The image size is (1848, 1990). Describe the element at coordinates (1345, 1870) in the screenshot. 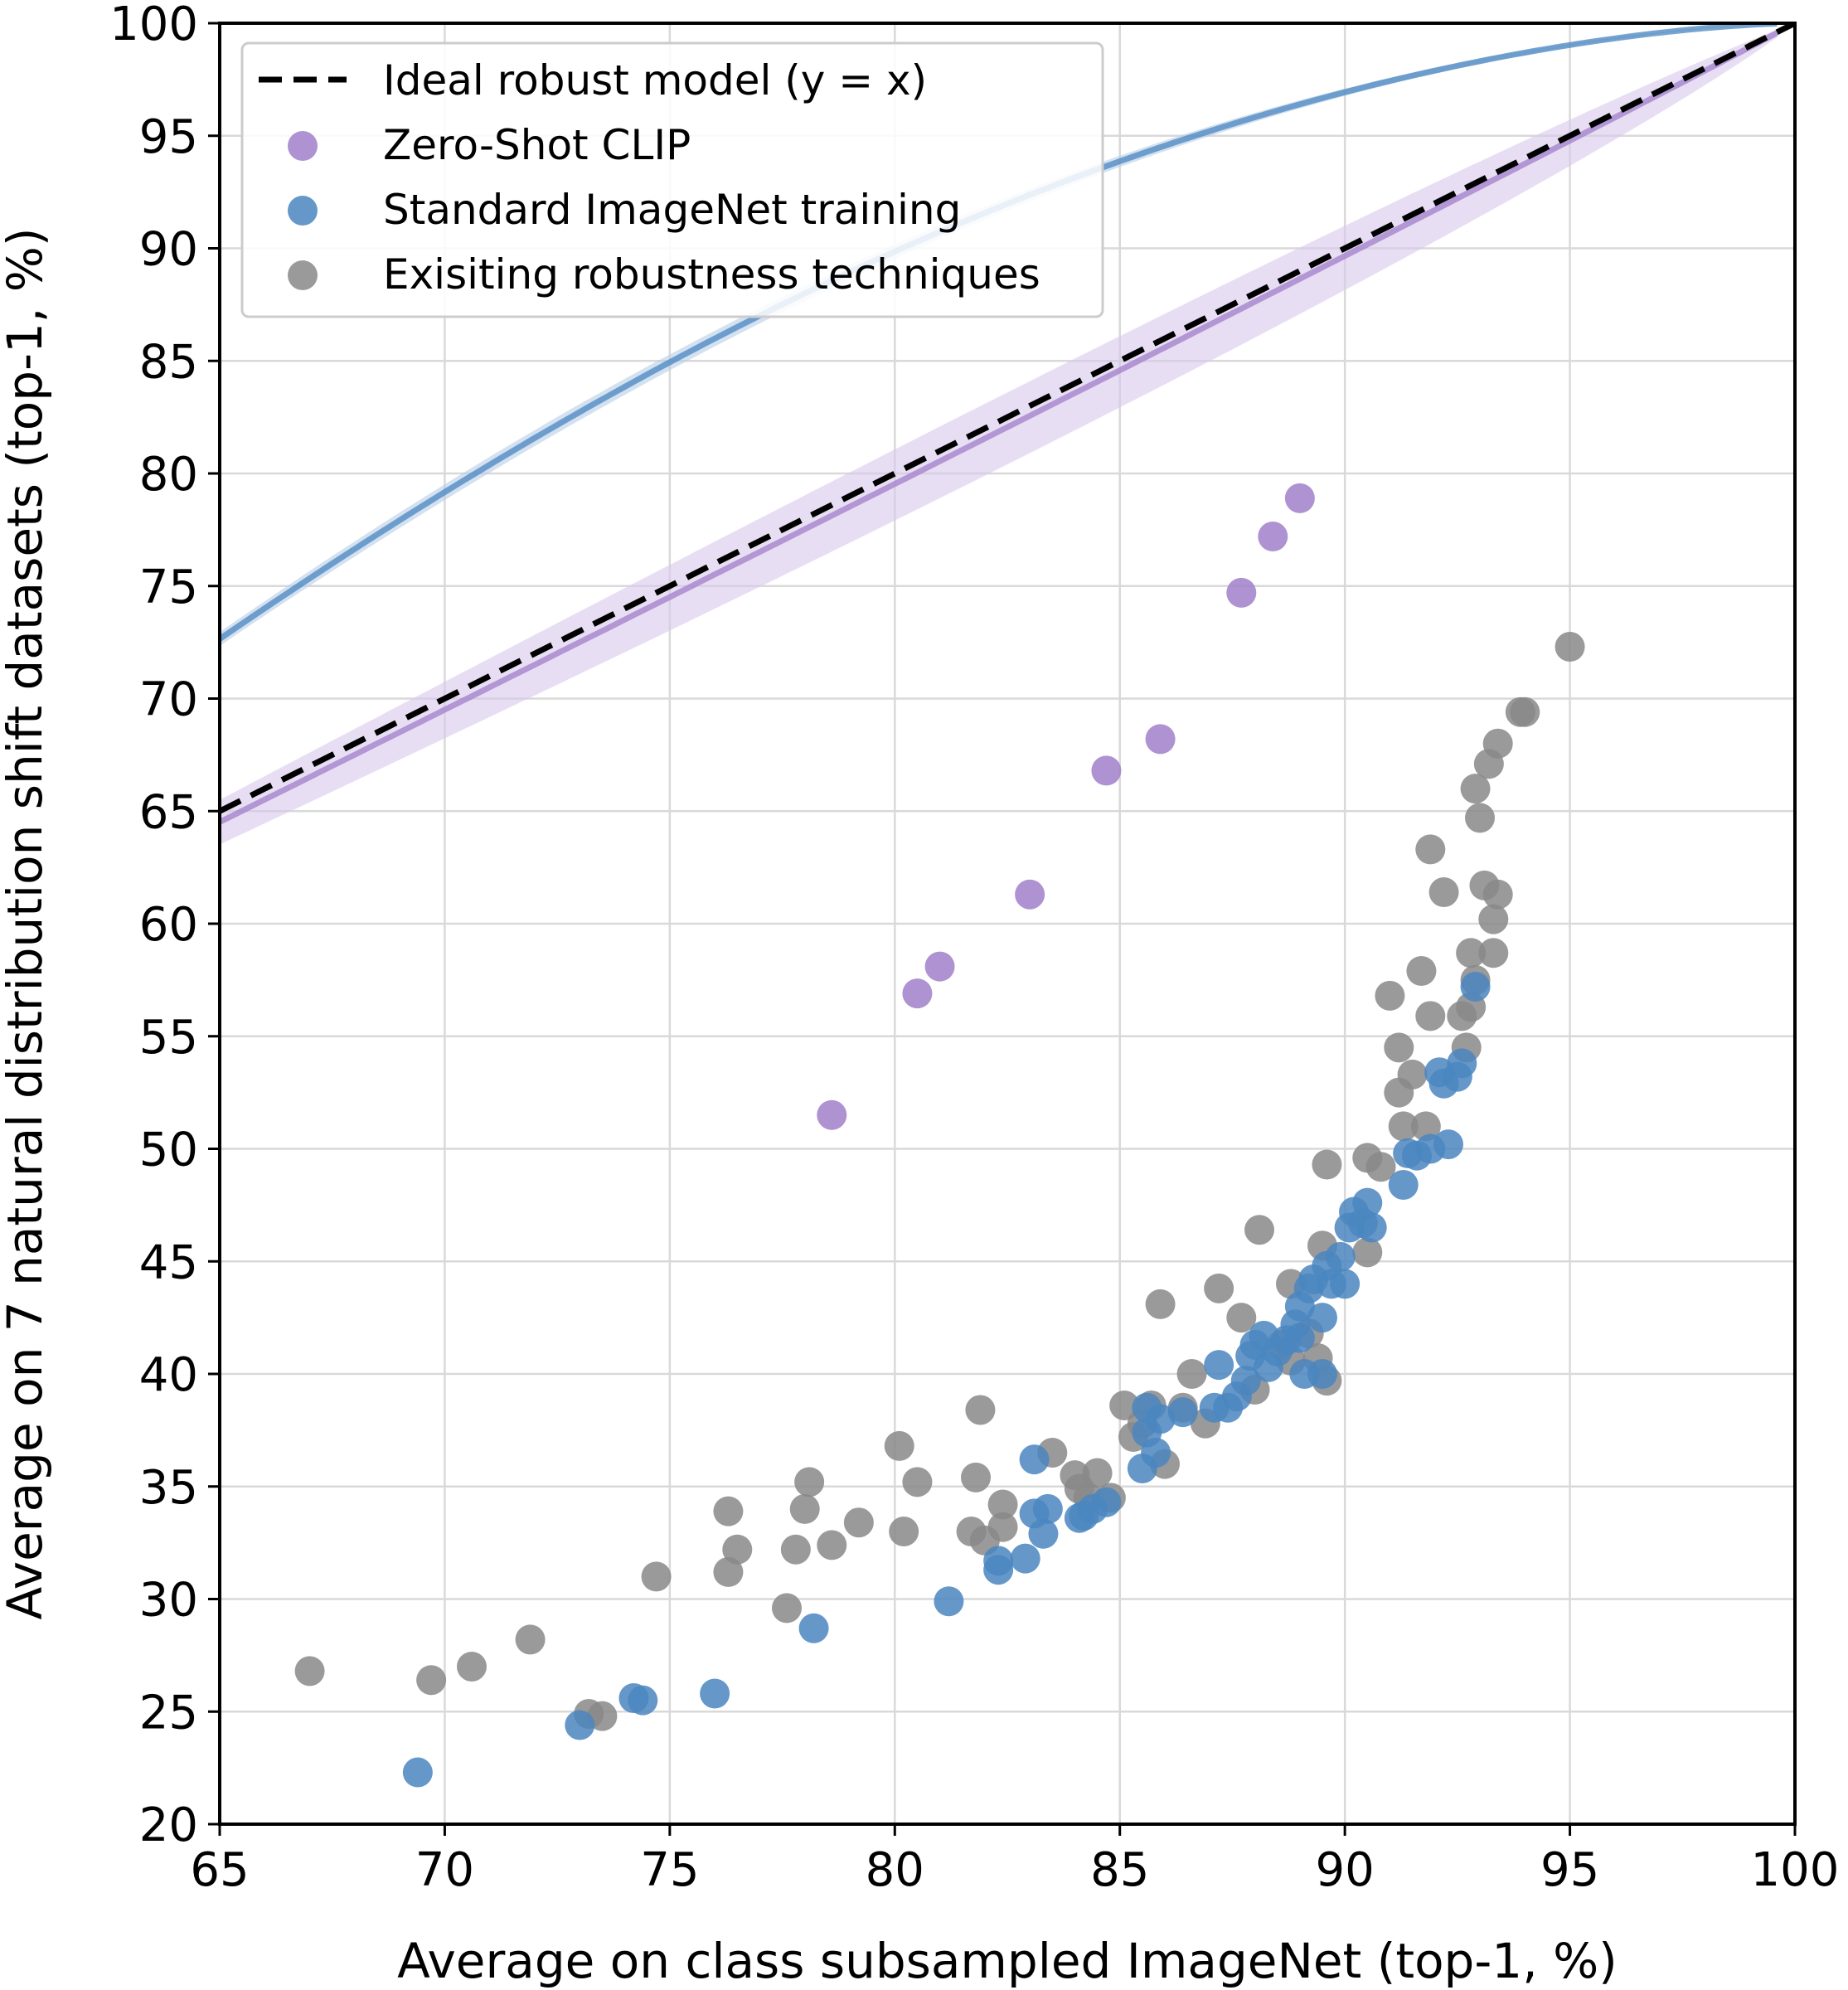

I see `x-tick-label: 90` at that location.